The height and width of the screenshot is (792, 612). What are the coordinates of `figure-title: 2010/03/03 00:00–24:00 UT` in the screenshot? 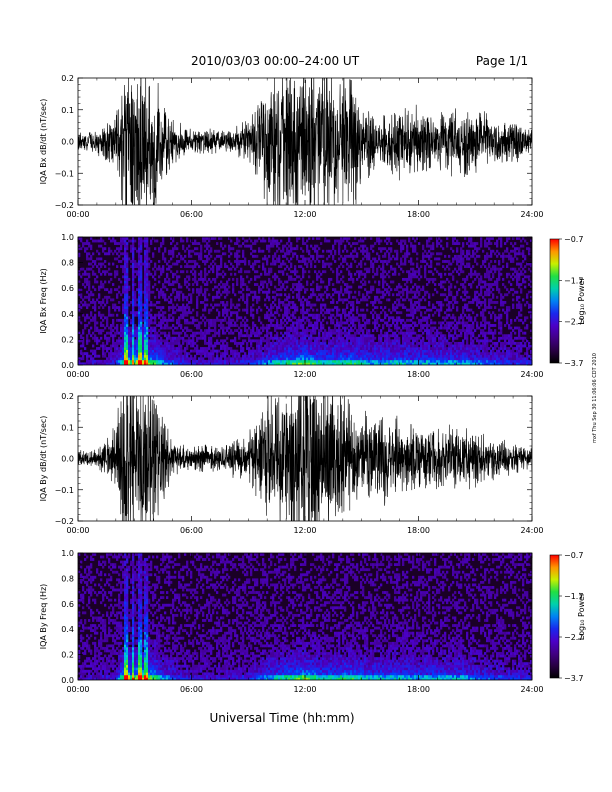 It's located at (275, 61).